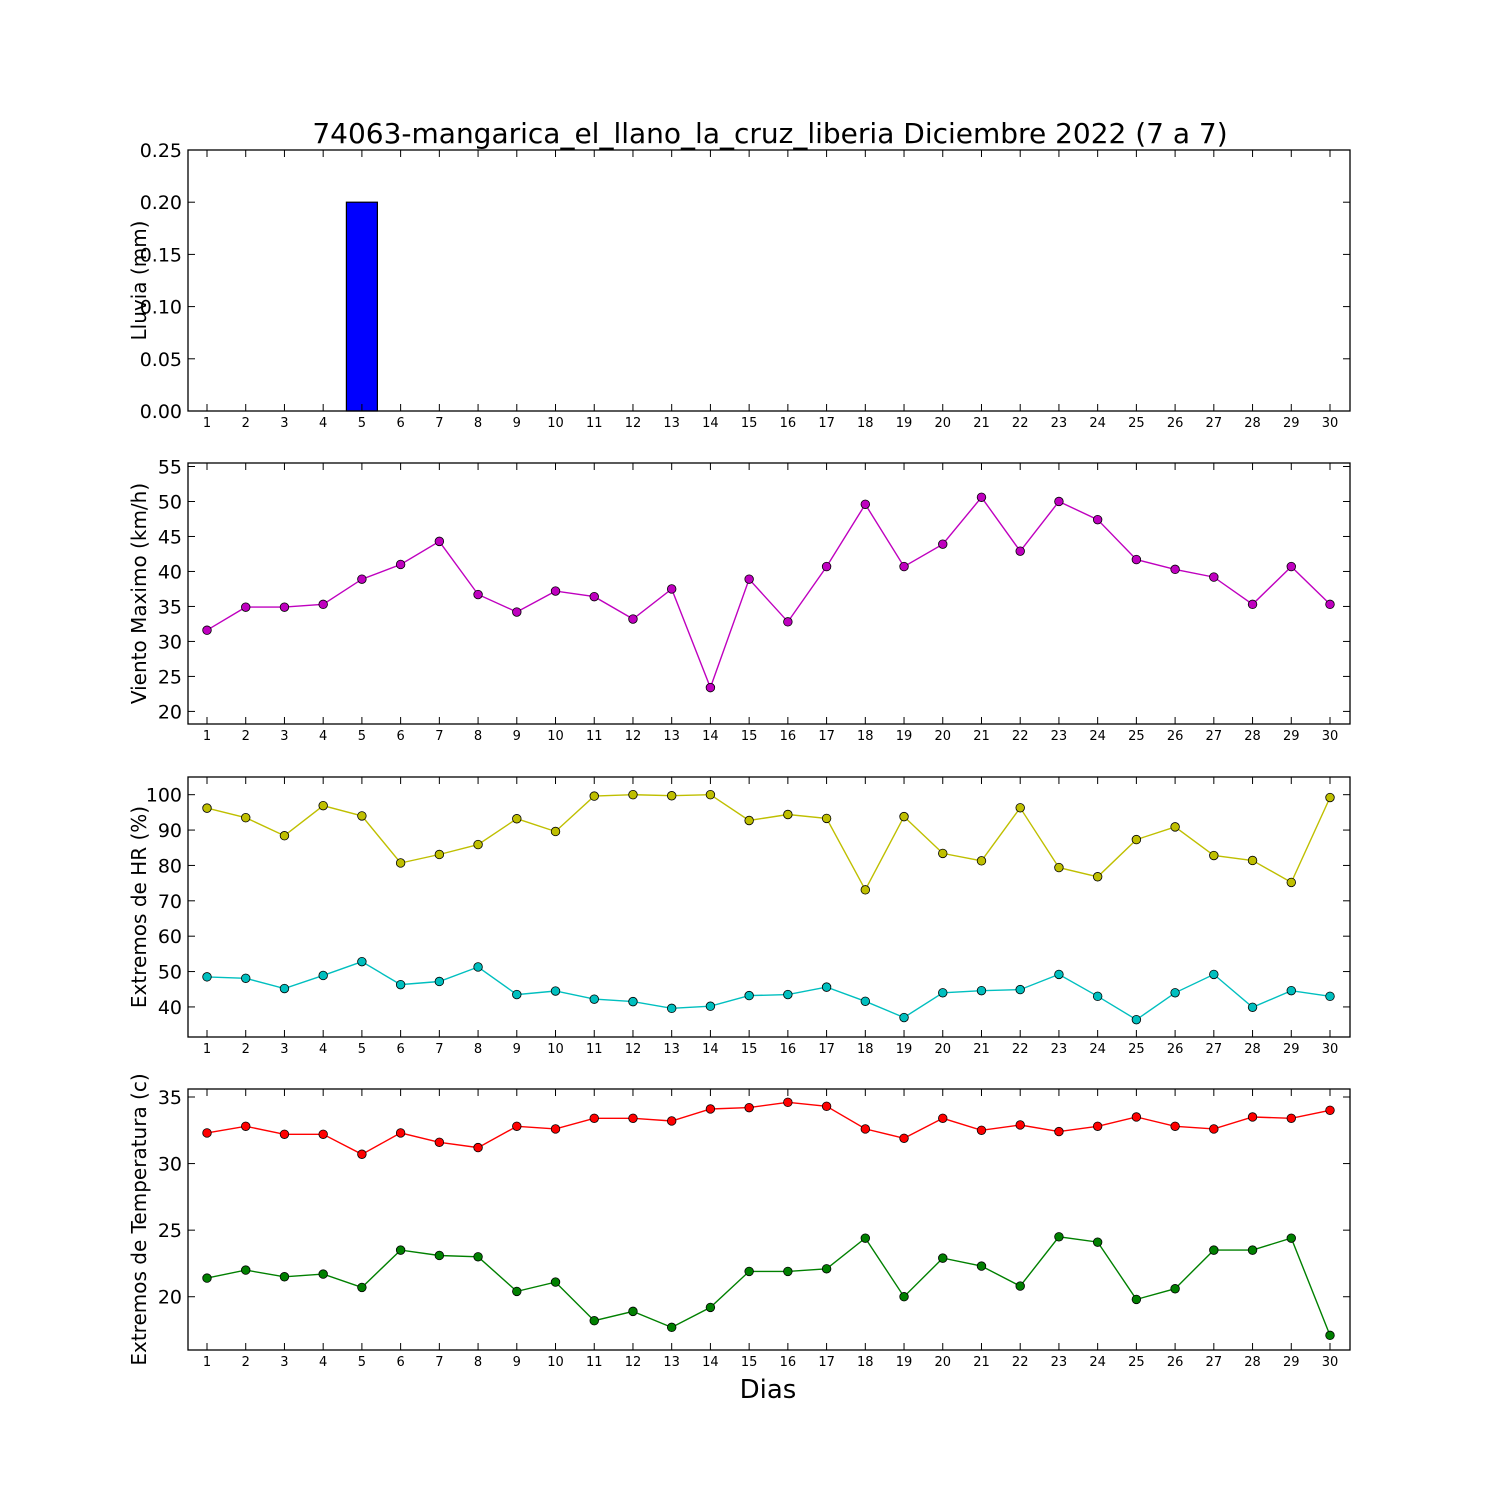  I want to click on x-tick-label: 2, so click(246, 1362).